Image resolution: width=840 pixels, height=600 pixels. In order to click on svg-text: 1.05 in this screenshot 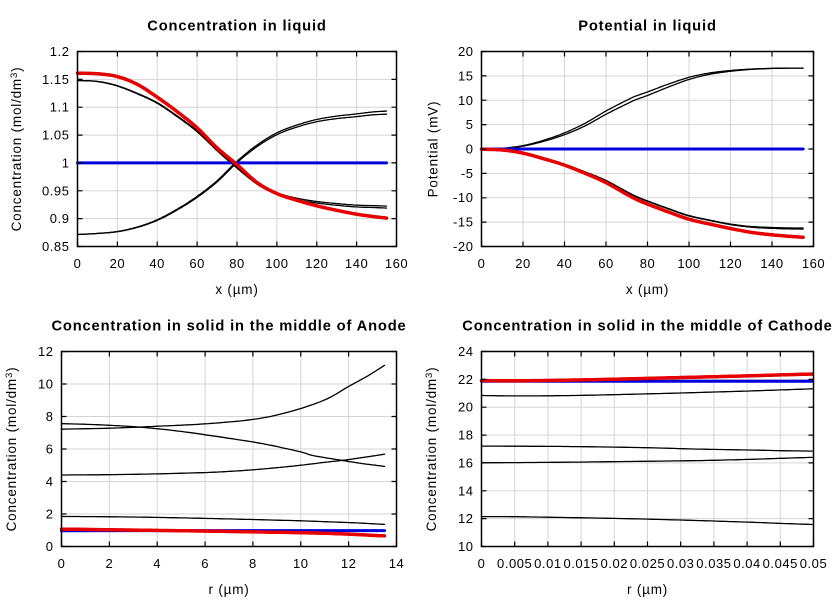, I will do `click(56, 135)`.